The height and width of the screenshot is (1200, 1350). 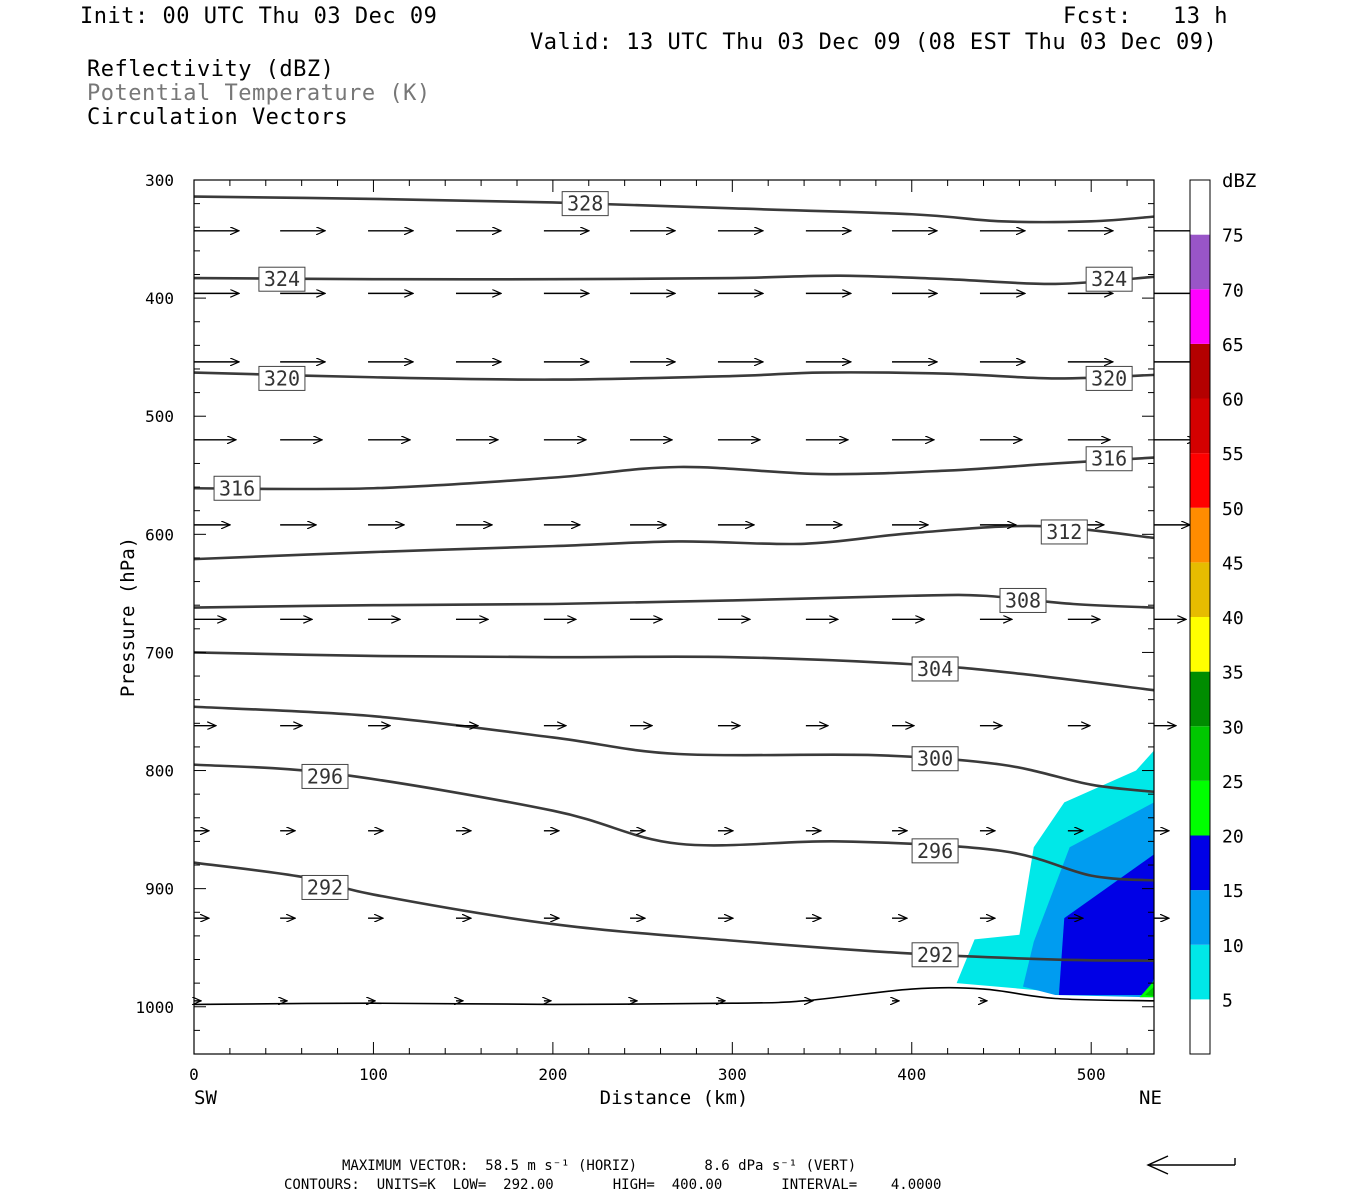 I want to click on colorbar-tick-label: 10, so click(x=1233, y=946).